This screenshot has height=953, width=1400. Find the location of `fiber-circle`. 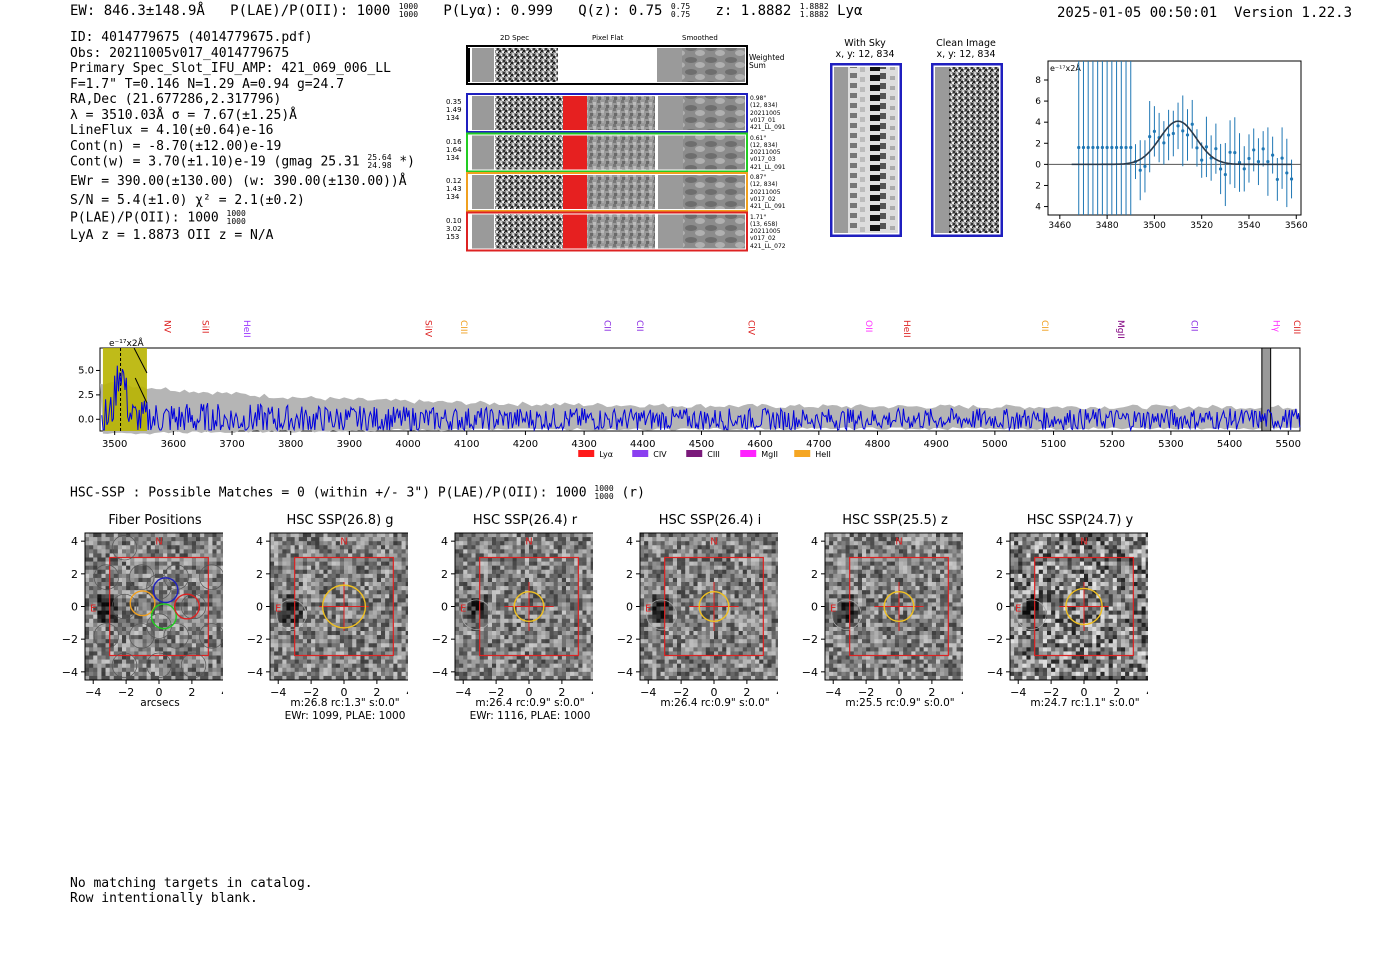

fiber-circle is located at coordinates (124, 606).